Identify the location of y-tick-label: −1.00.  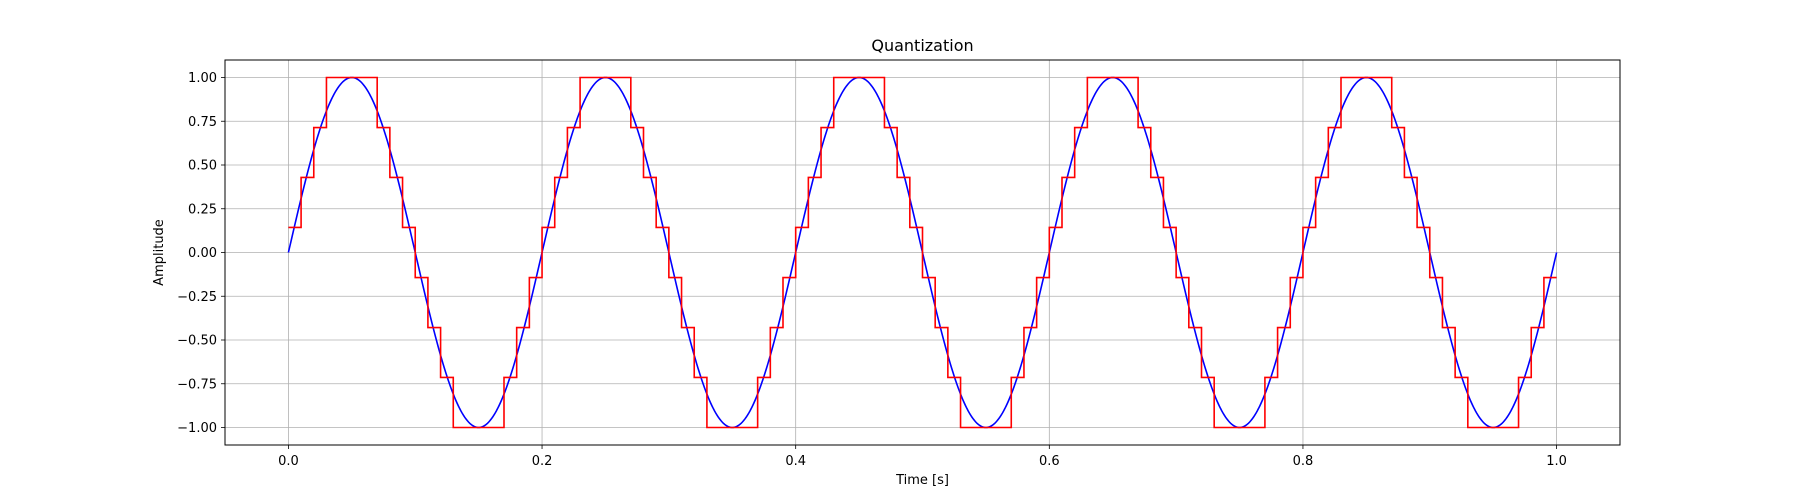
(197, 428).